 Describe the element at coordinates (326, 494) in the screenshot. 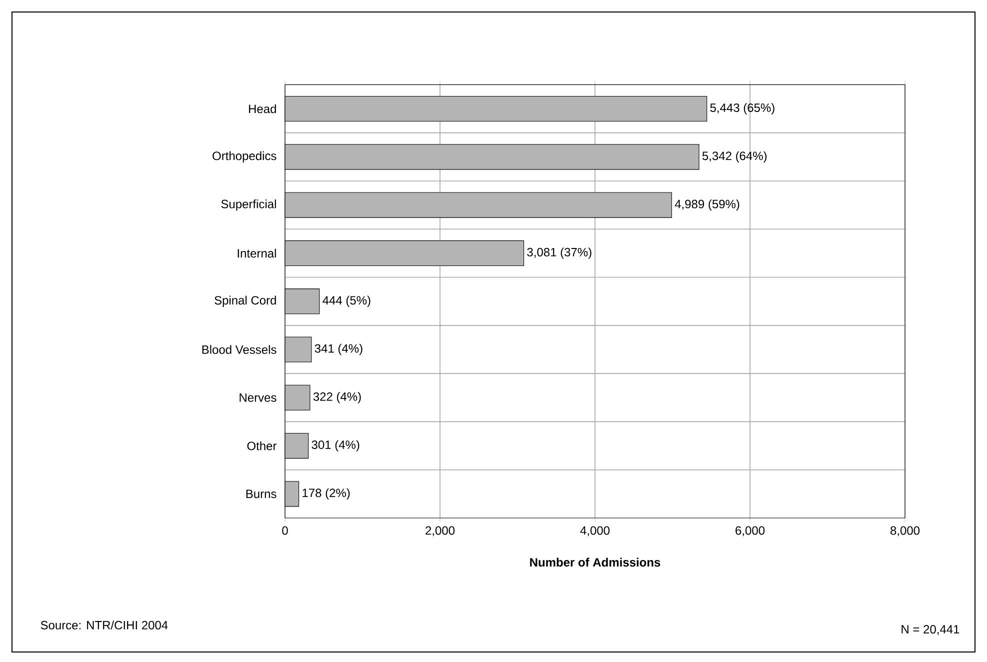

I see `data-label: 178 (2%)` at that location.